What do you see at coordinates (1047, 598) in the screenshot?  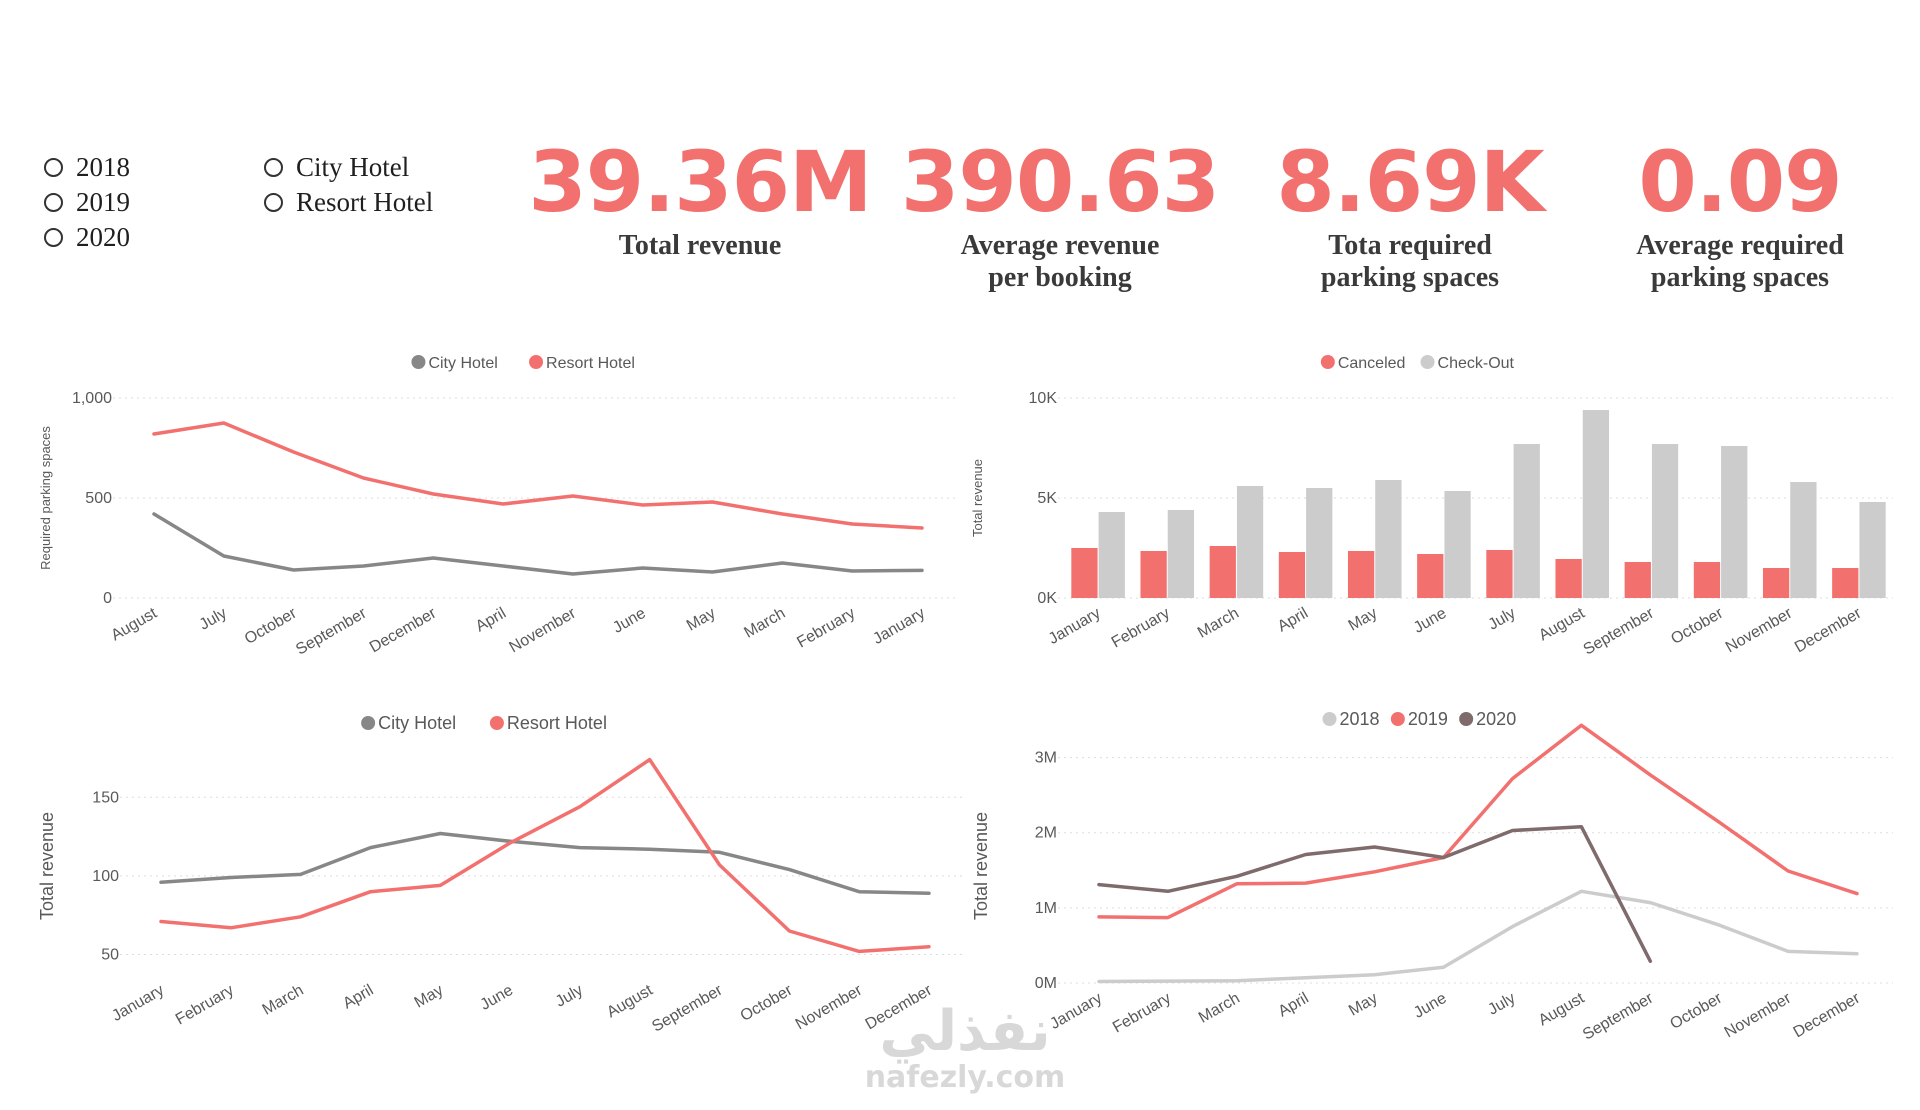 I see `y-tick-label: 0K` at bounding box center [1047, 598].